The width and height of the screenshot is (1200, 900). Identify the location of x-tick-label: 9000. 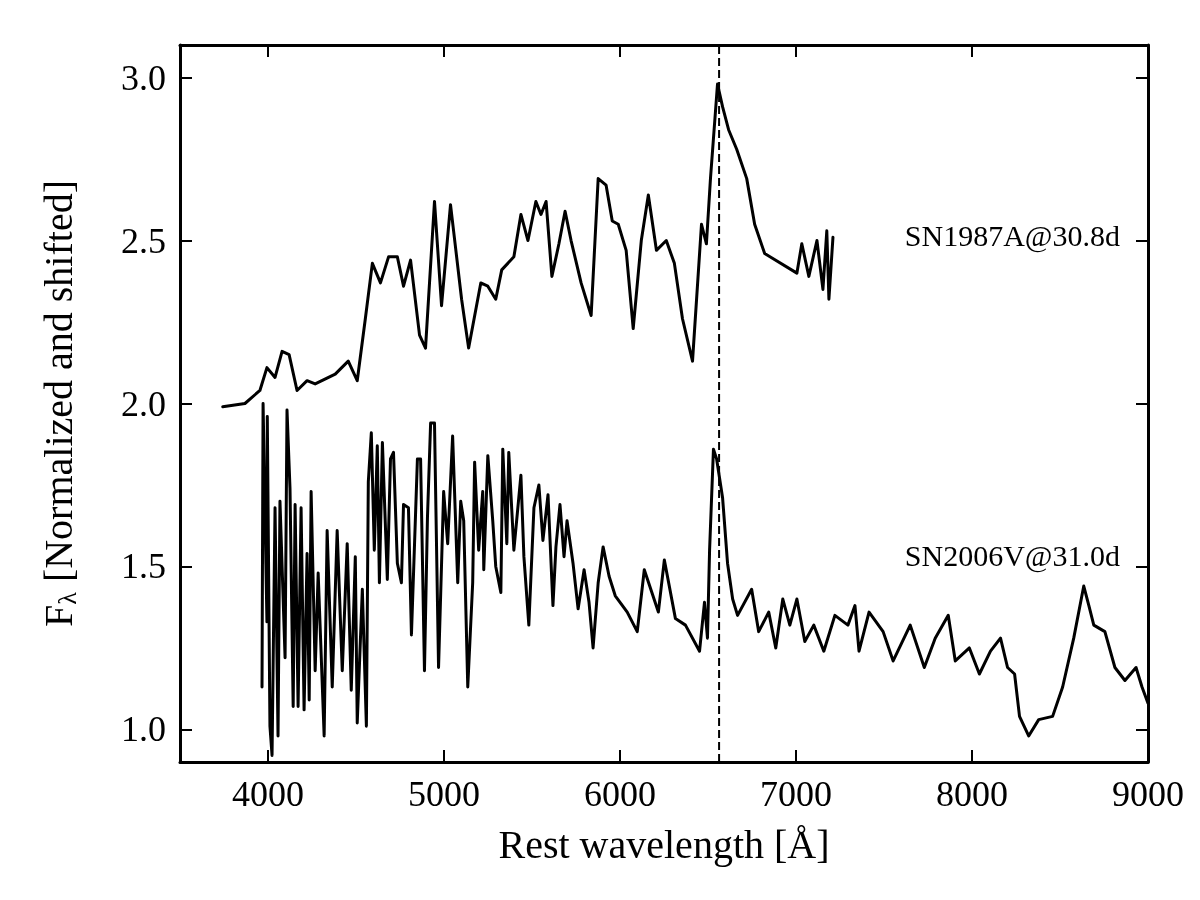
(1148, 794).